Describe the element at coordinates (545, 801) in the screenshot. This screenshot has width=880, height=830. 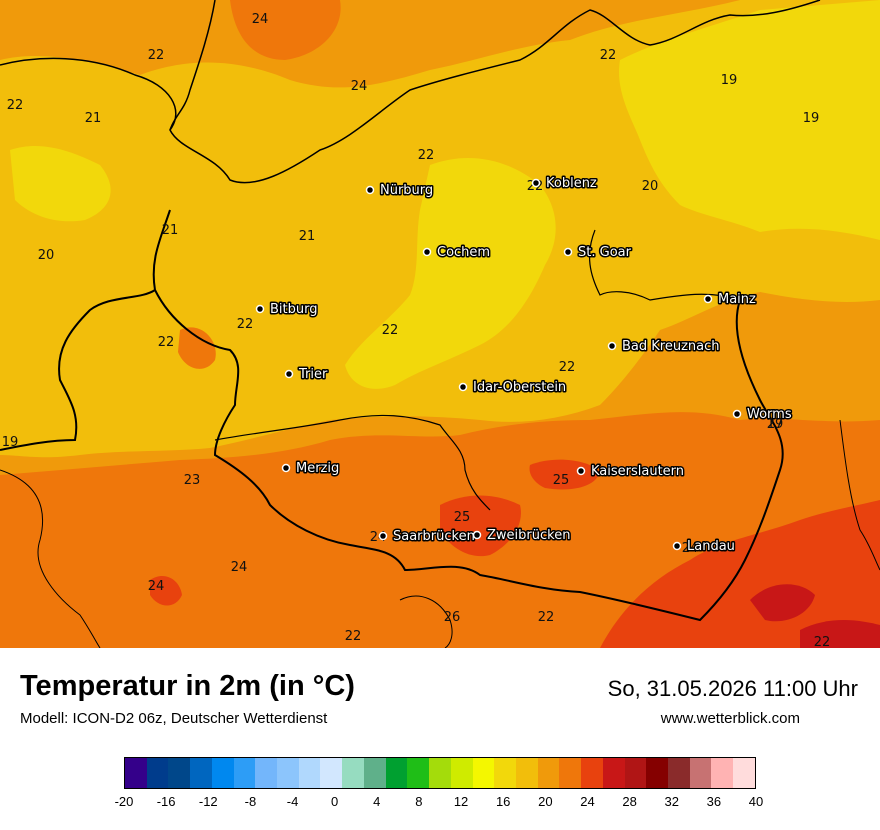
I see `legend-tick-label: 20` at that location.